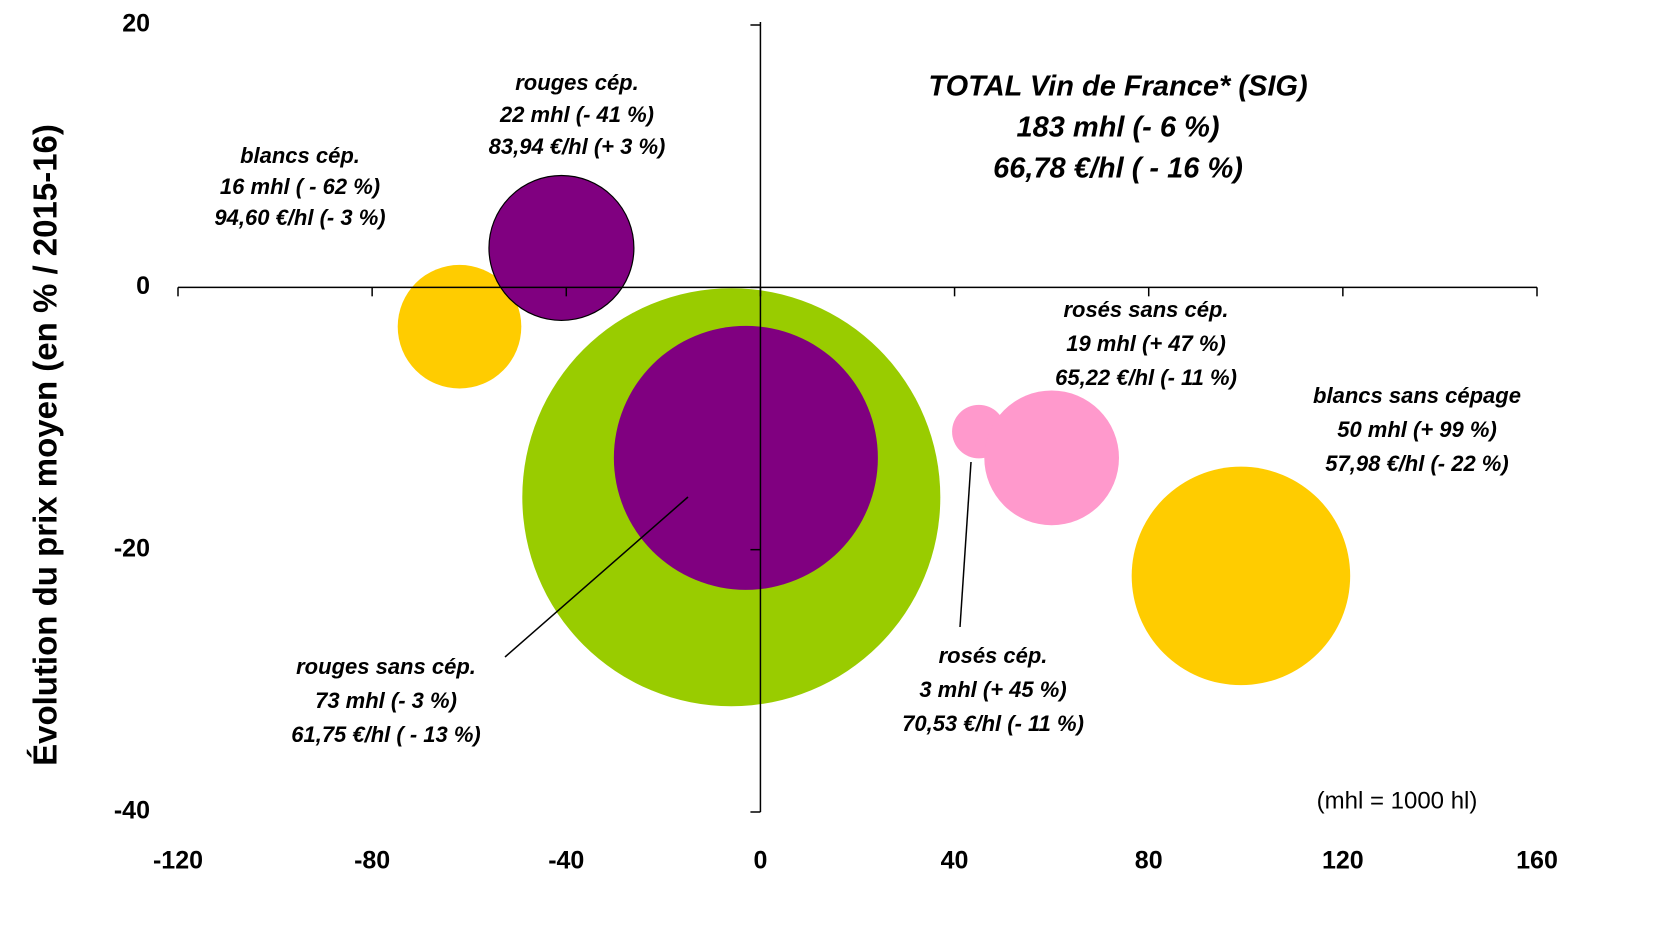  What do you see at coordinates (132, 548) in the screenshot?
I see `y-tick-label: -20` at bounding box center [132, 548].